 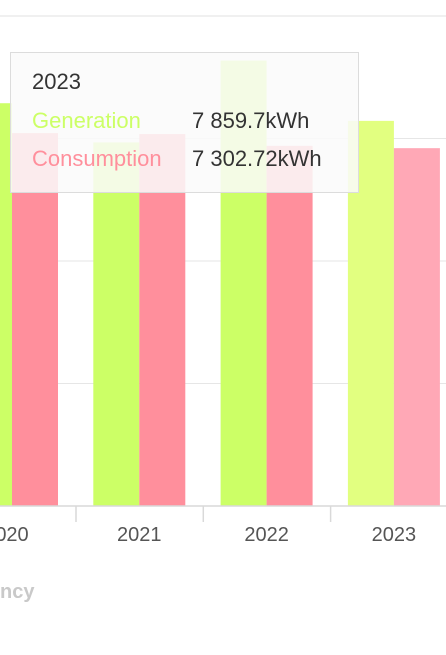 I want to click on x-tick-label: 020, so click(x=14, y=535).